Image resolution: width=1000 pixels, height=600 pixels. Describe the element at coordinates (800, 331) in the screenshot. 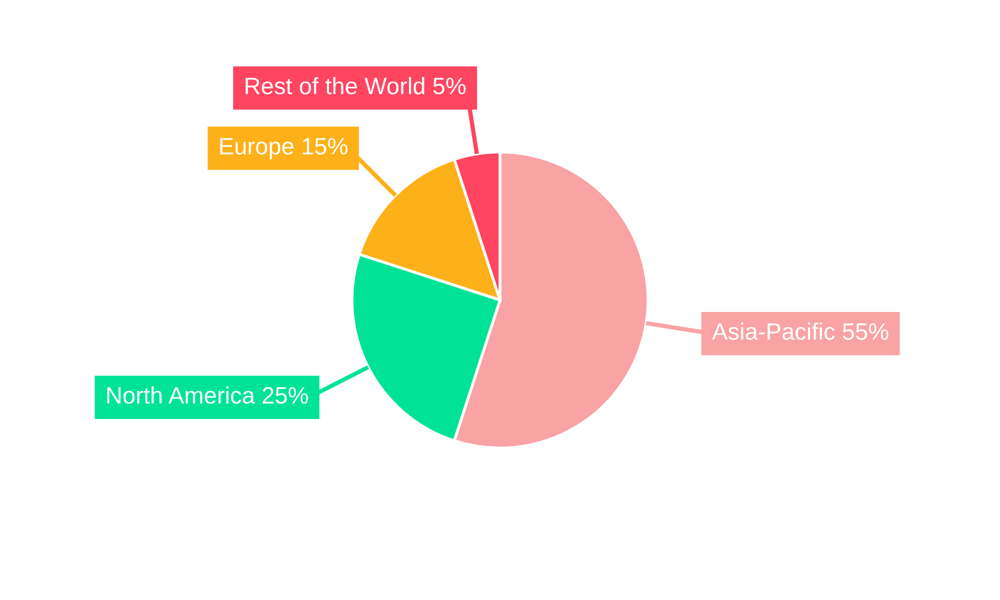

I see `slice-label: Asia-Pacific 55%` at that location.